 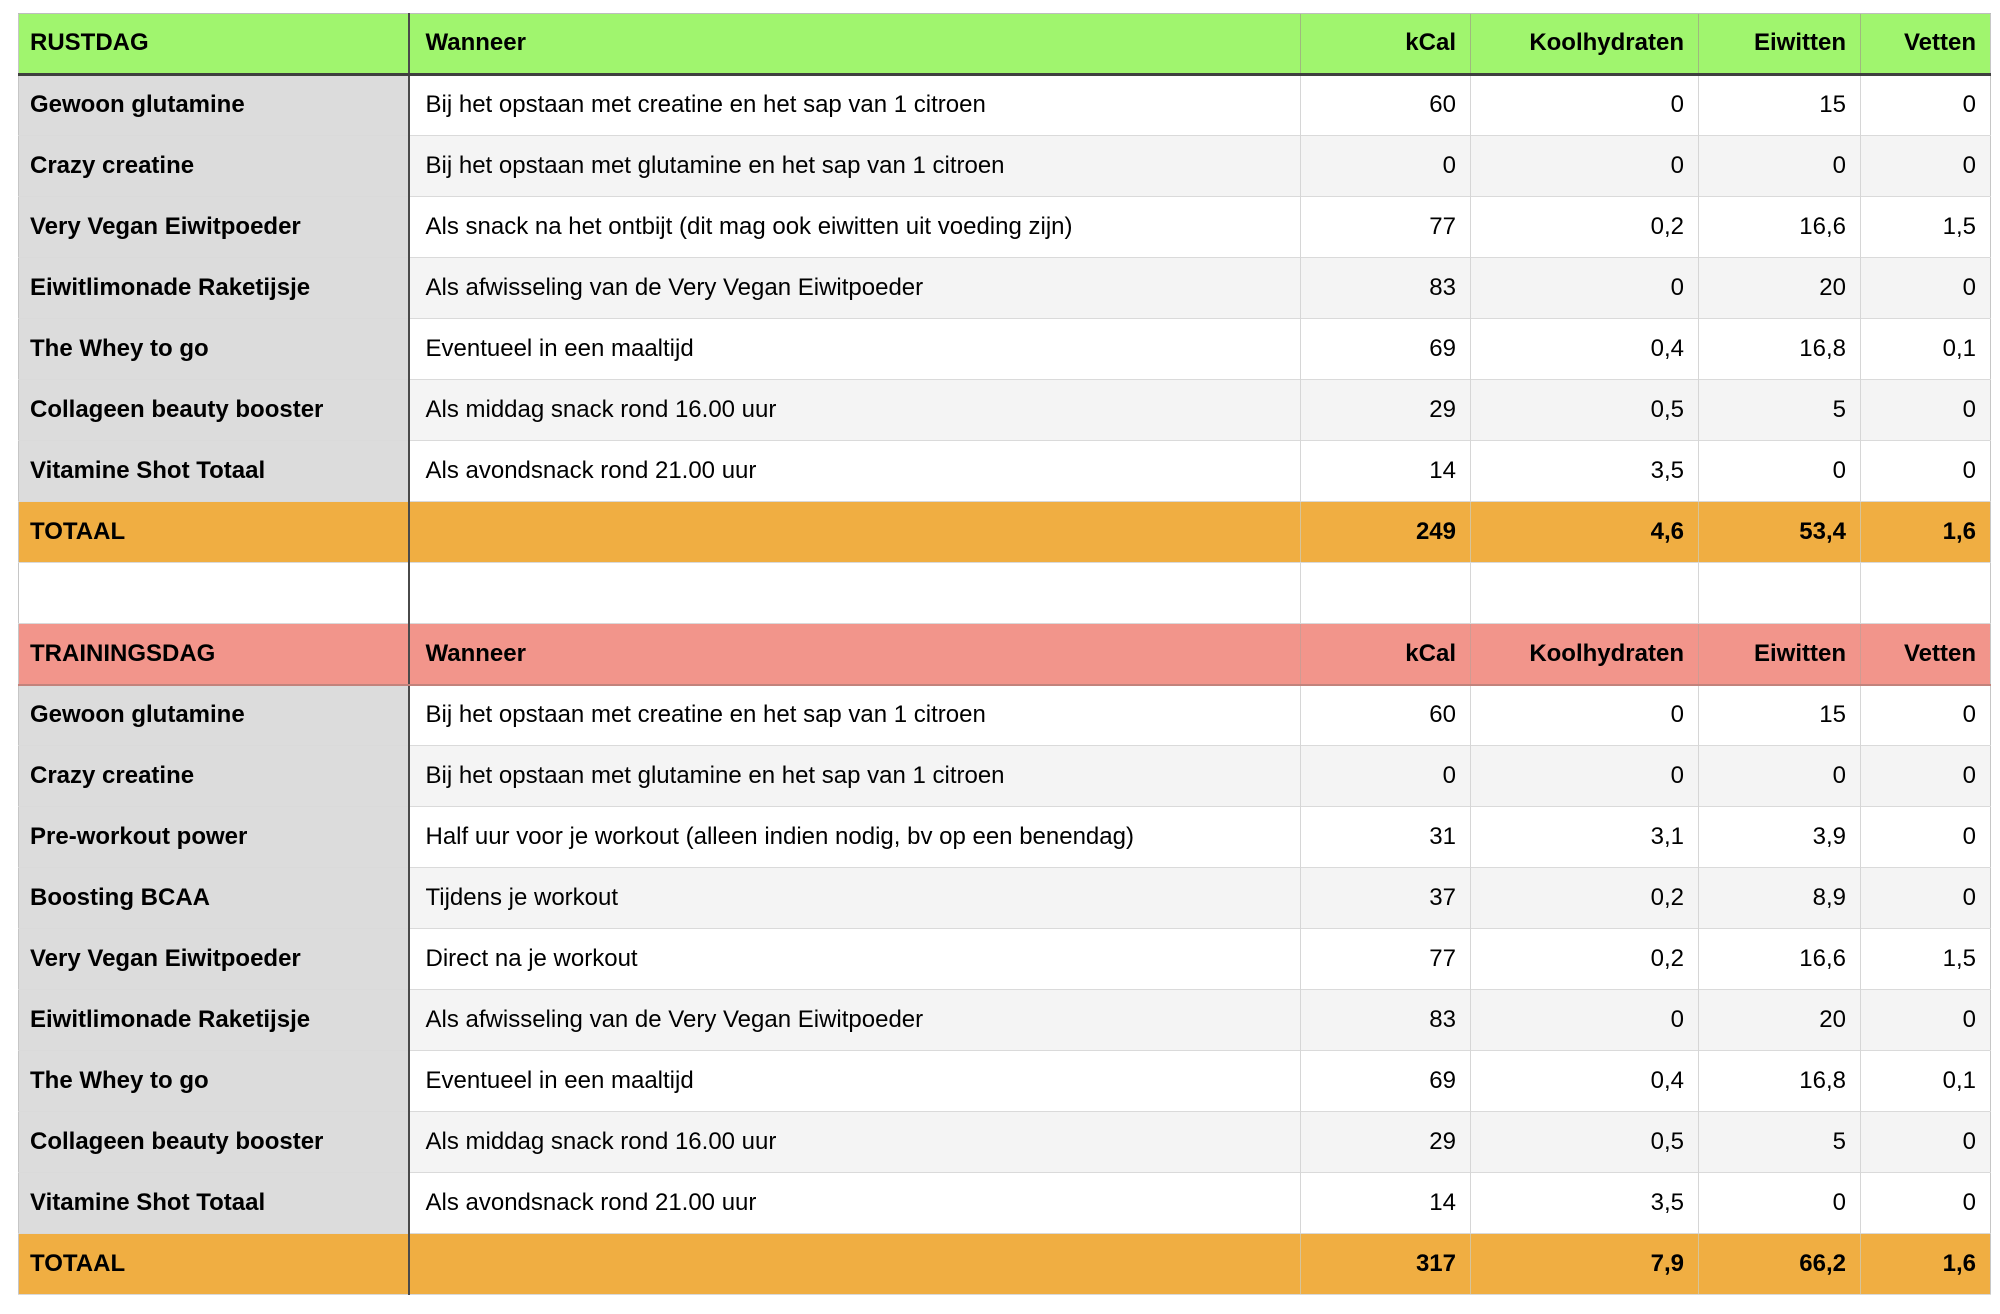 What do you see at coordinates (1779, 410) in the screenshot?
I see `eiwitten-cell: 5` at bounding box center [1779, 410].